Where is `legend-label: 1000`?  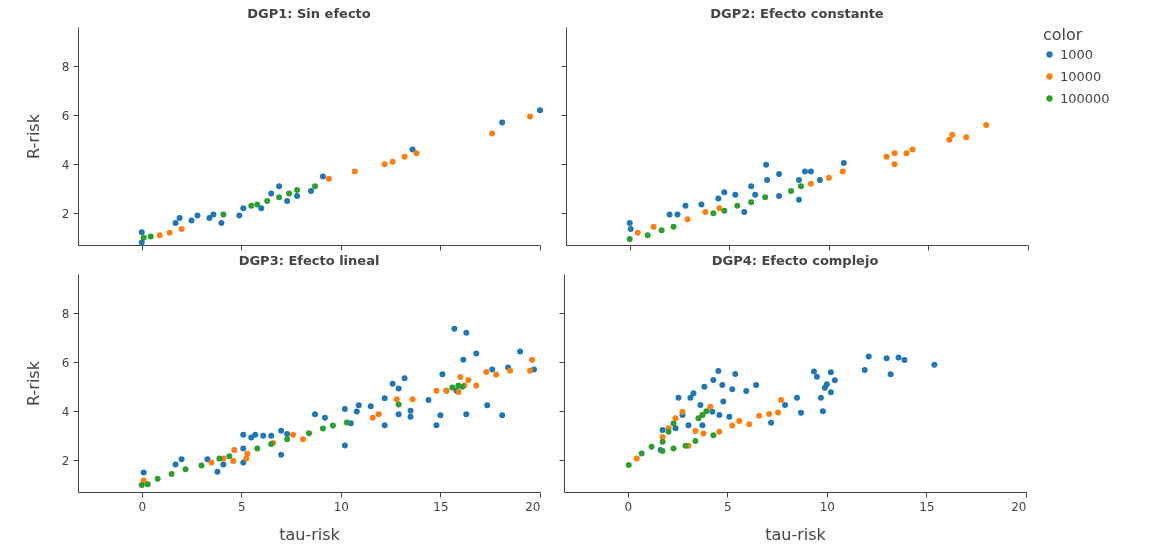
legend-label: 1000 is located at coordinates (1077, 54).